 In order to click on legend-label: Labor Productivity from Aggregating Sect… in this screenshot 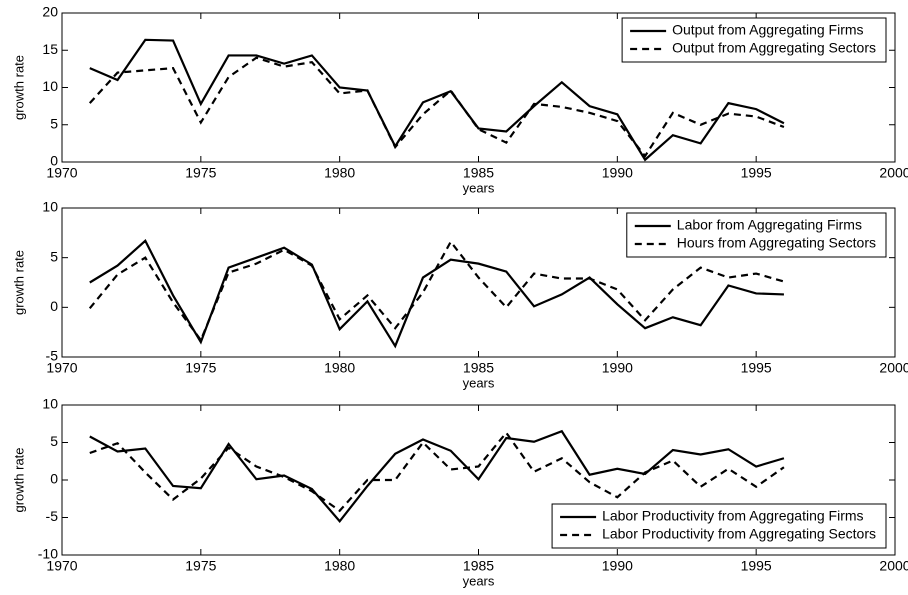, I will do `click(739, 534)`.